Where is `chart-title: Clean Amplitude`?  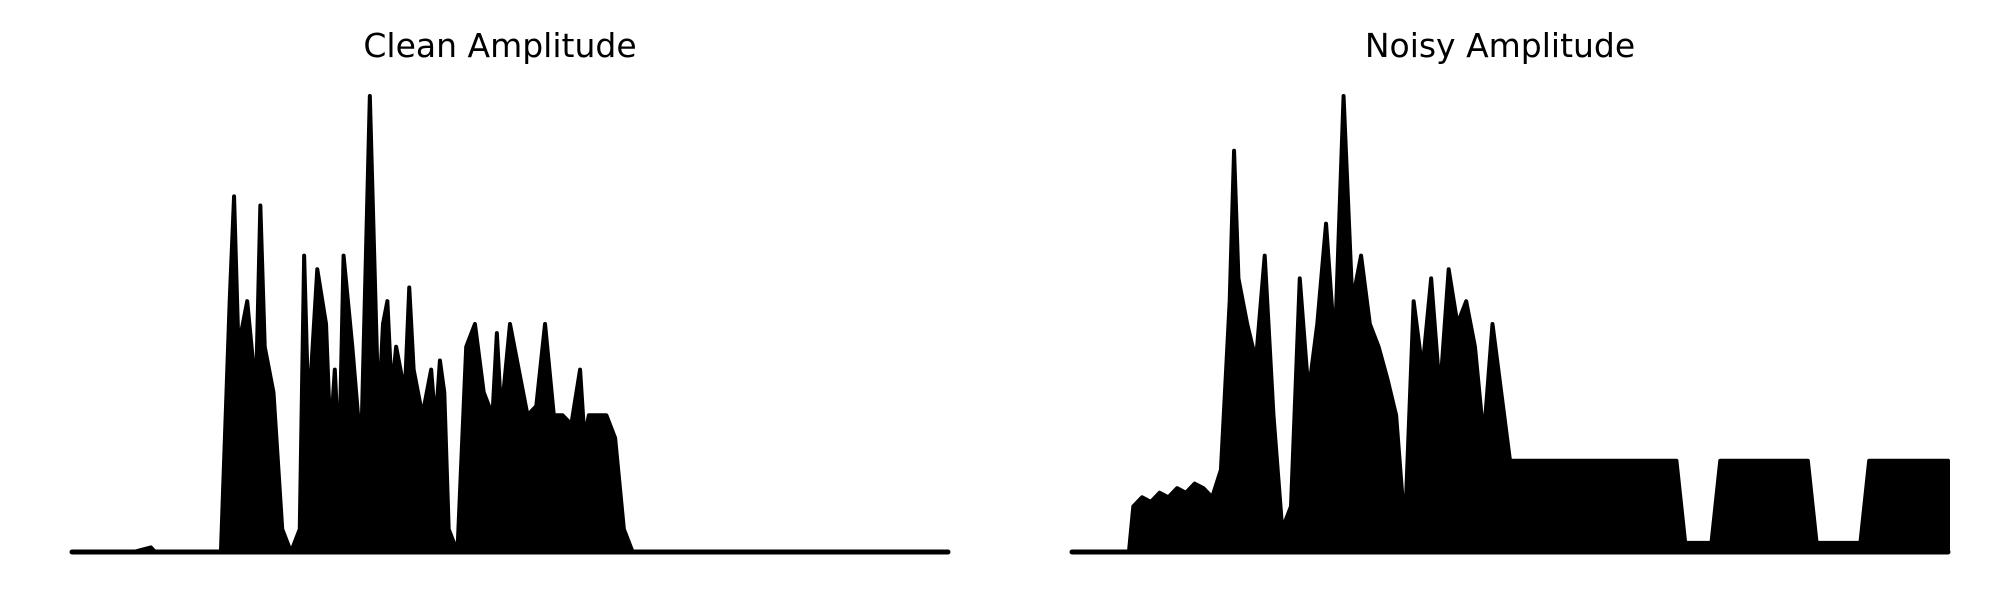 chart-title: Clean Amplitude is located at coordinates (500, 45).